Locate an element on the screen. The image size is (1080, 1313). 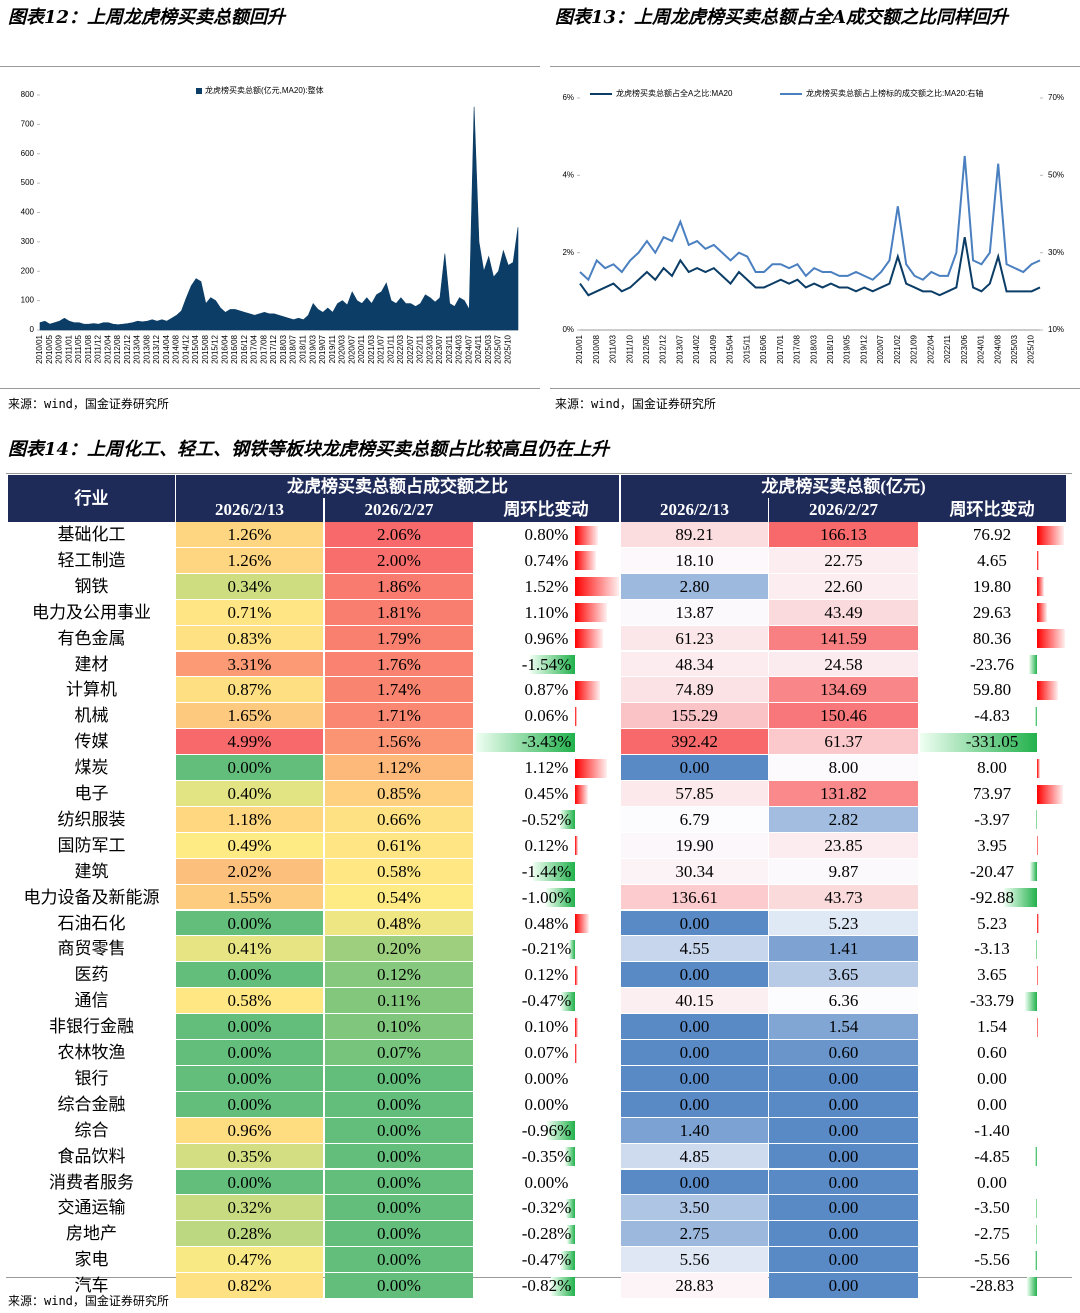
cell-text: 2.00% is located at coordinates (399, 560).